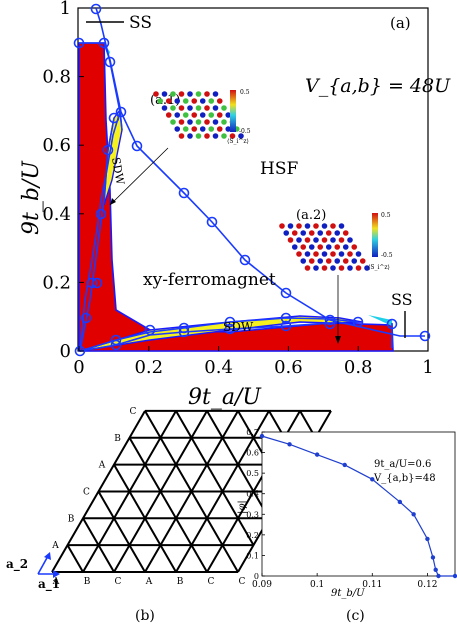 This screenshot has height=629, width=457. I want to click on panel-c-annotation-1: 9t_a/U=0.6, so click(402, 464).